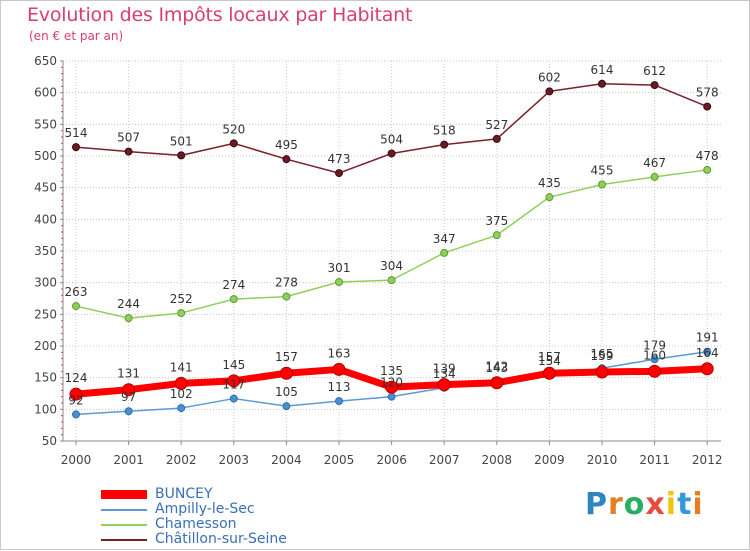 This screenshot has width=750, height=551. Describe the element at coordinates (181, 394) in the screenshot. I see `data-label: 102` at that location.